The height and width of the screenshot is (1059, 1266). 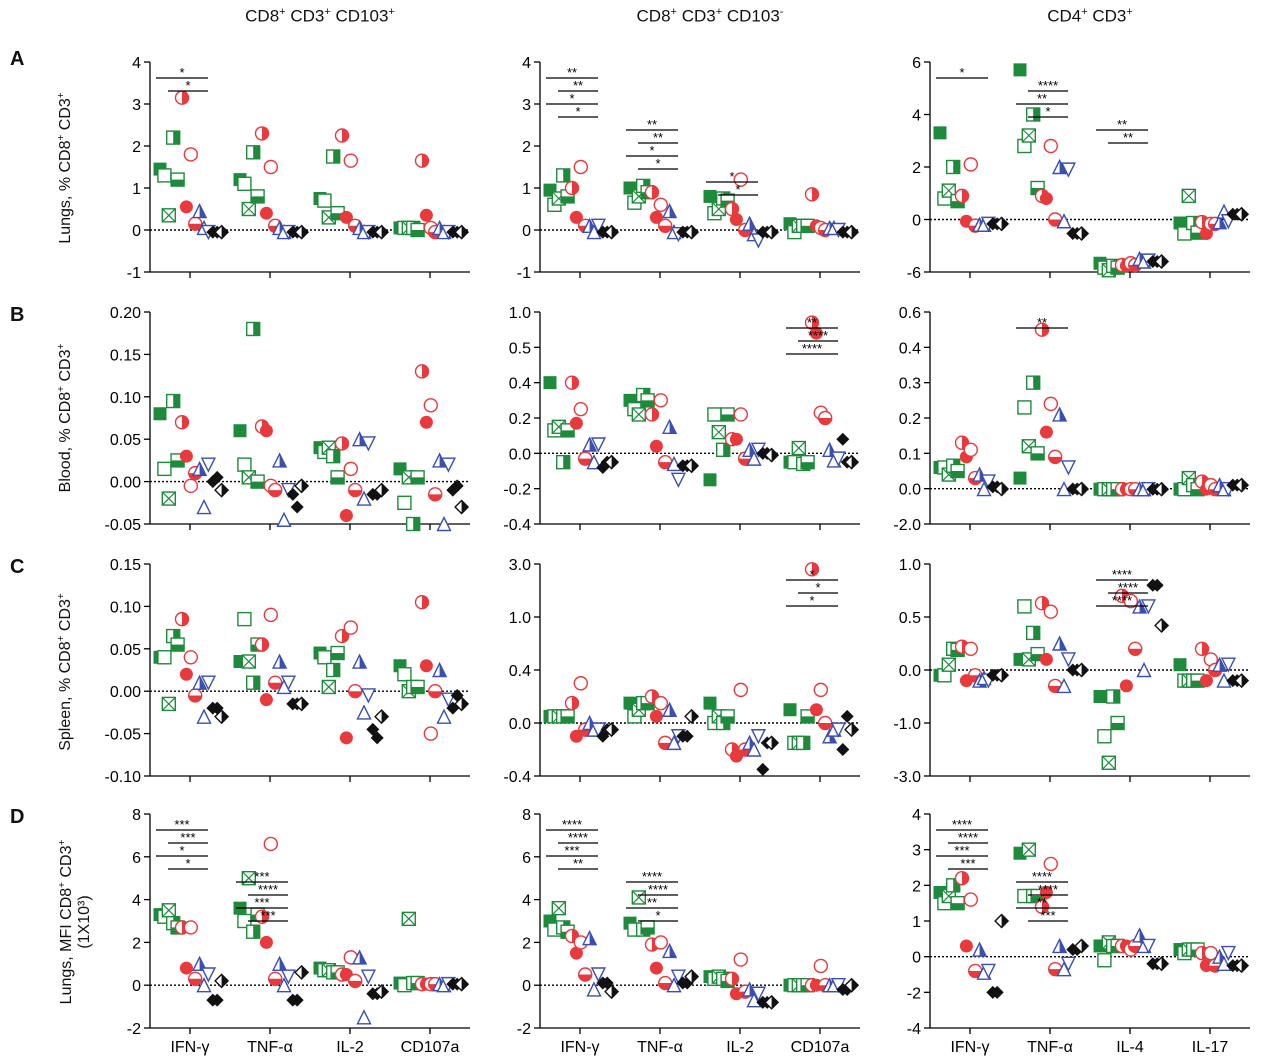 What do you see at coordinates (1042, 322) in the screenshot?
I see `significance-label: **` at bounding box center [1042, 322].